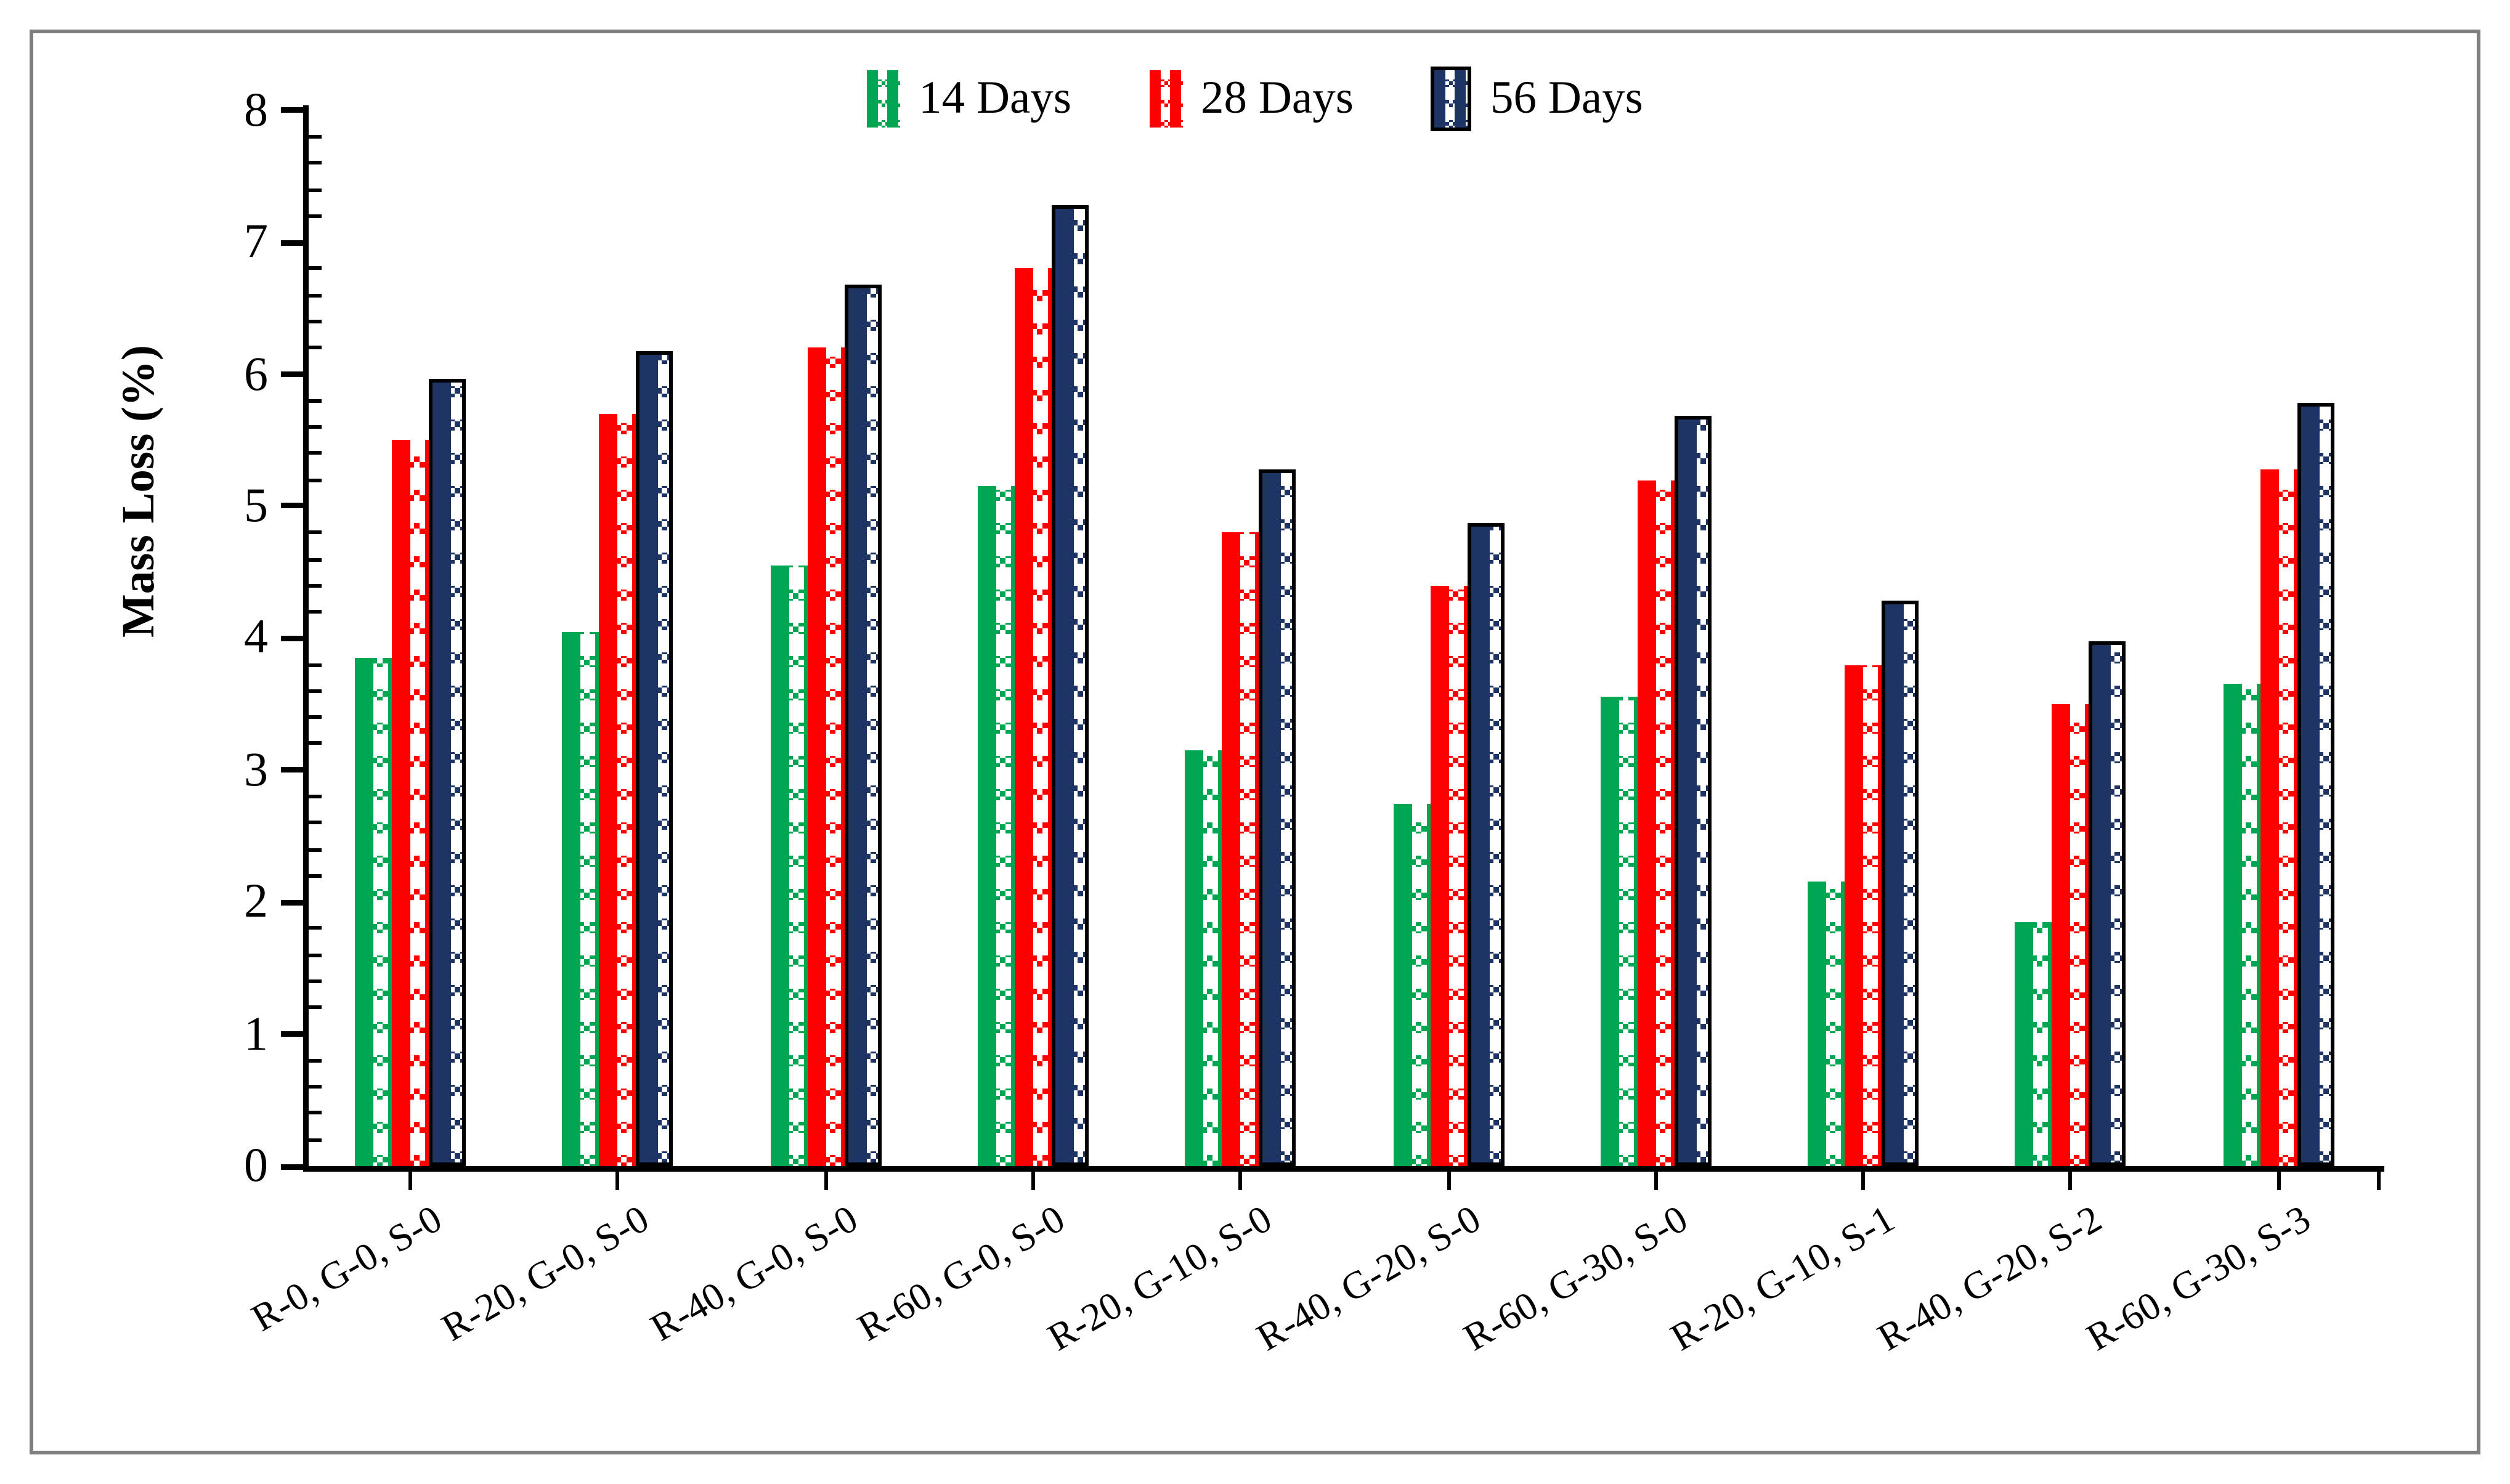 This screenshot has height=1484, width=2510. I want to click on x-axis-line, so click(1343, 1169).